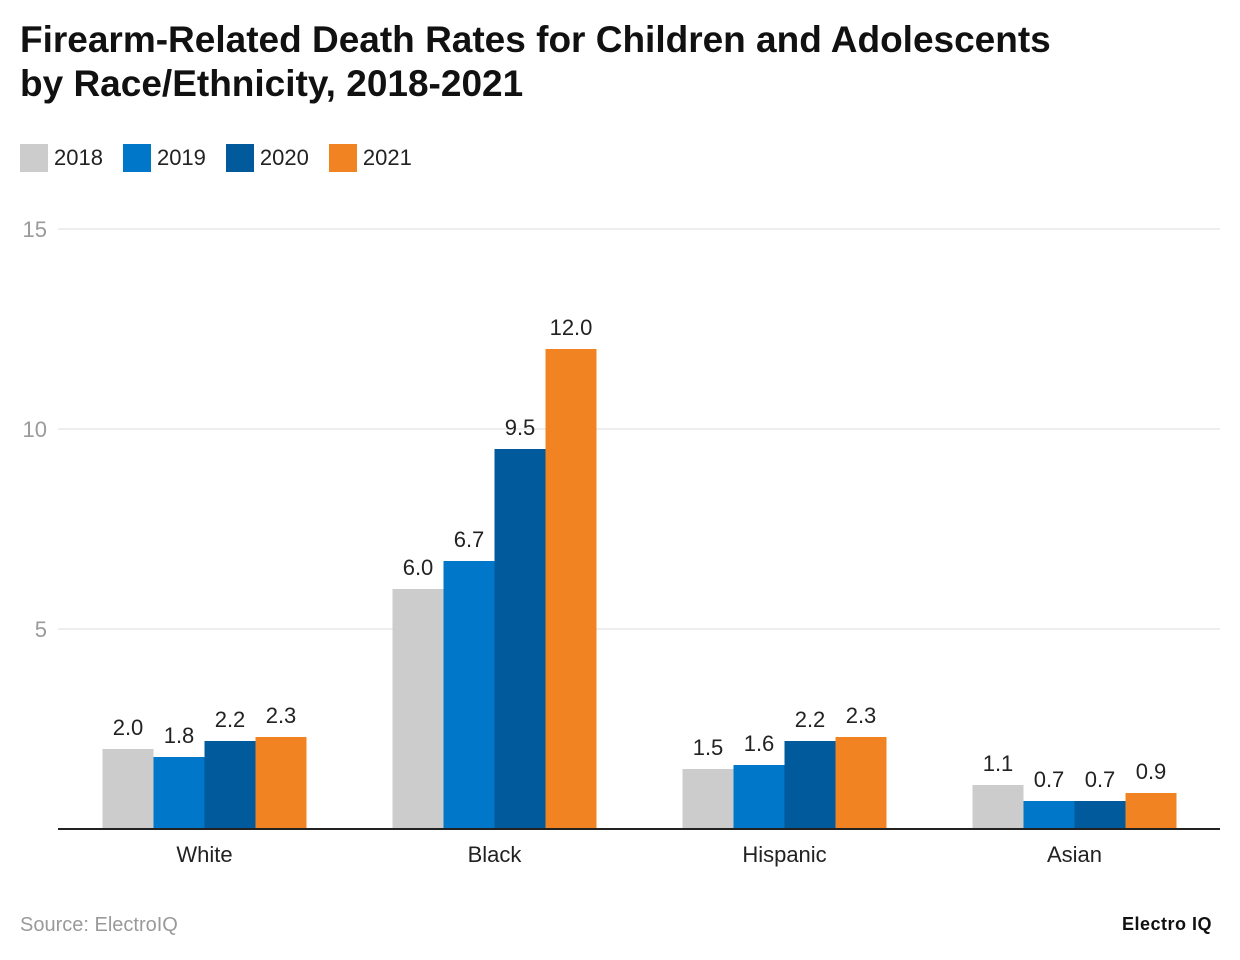  What do you see at coordinates (281, 783) in the screenshot?
I see `bar-white-2021` at bounding box center [281, 783].